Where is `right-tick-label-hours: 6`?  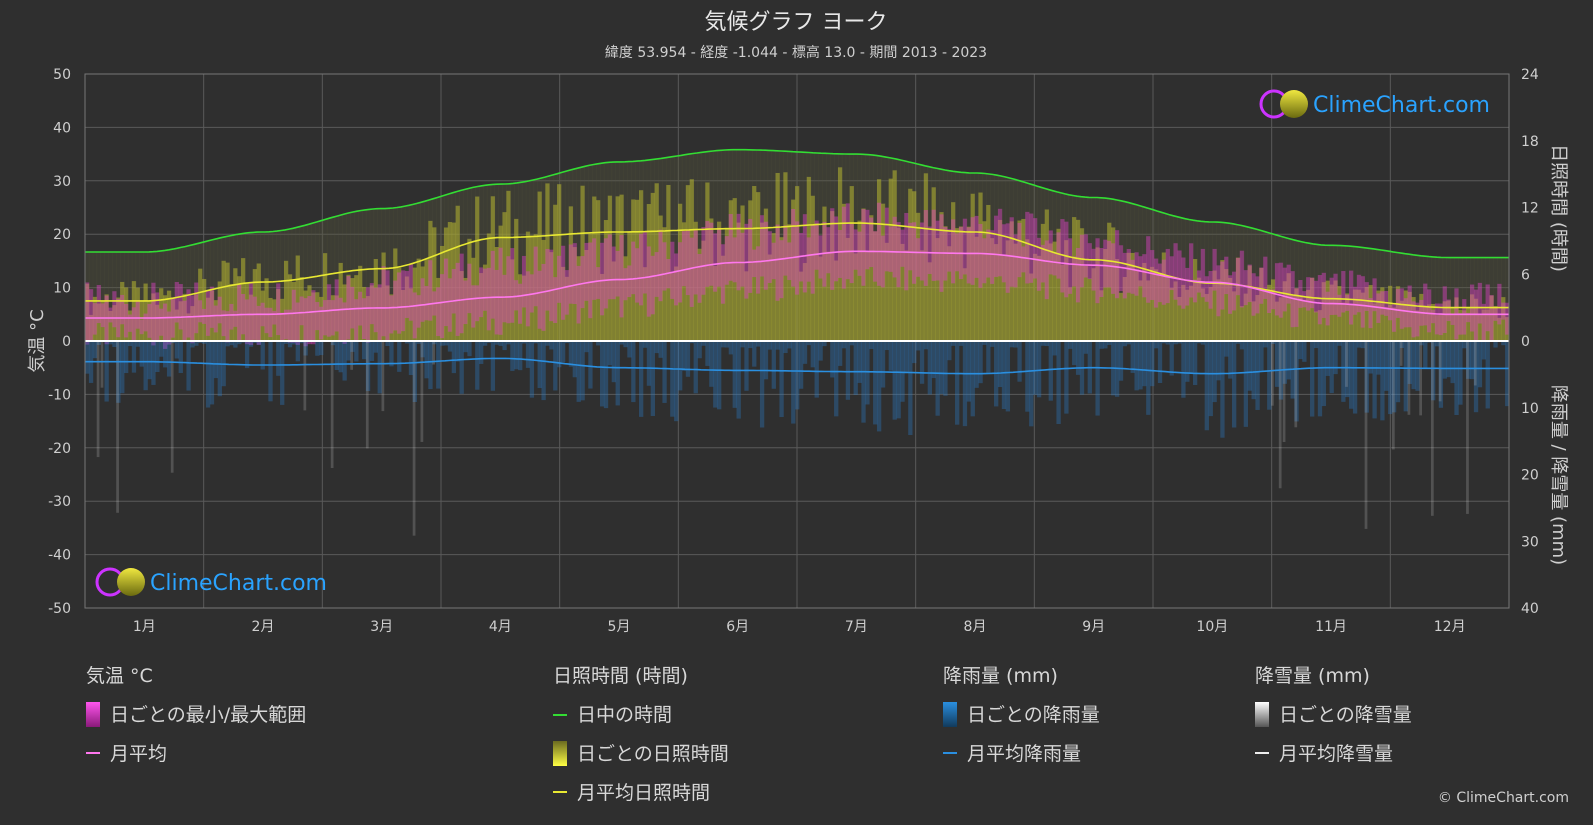 right-tick-label-hours: 6 is located at coordinates (1525, 275).